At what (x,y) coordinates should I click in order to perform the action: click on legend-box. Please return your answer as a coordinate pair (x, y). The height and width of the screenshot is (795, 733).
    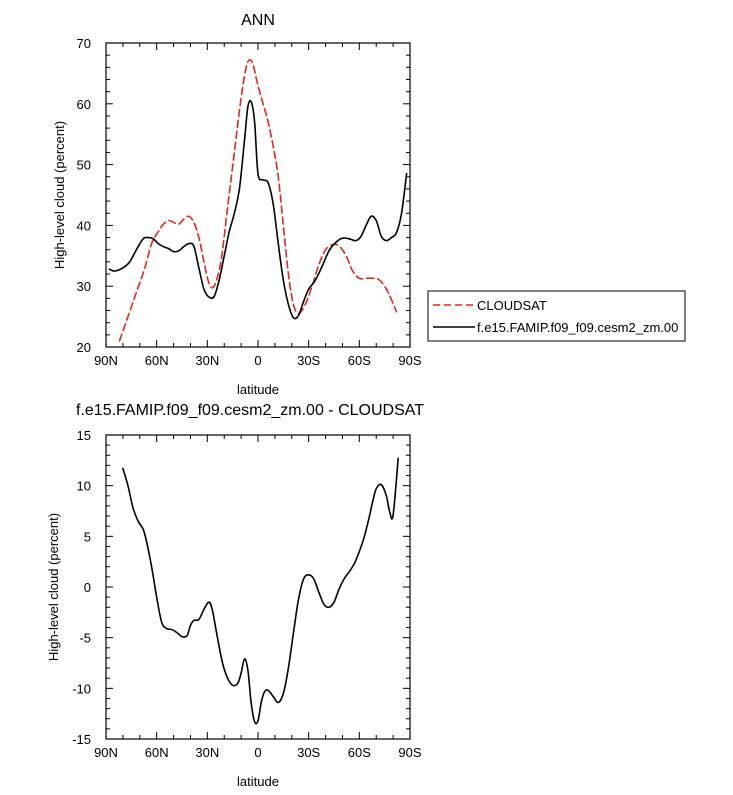
    Looking at the image, I should click on (556, 316).